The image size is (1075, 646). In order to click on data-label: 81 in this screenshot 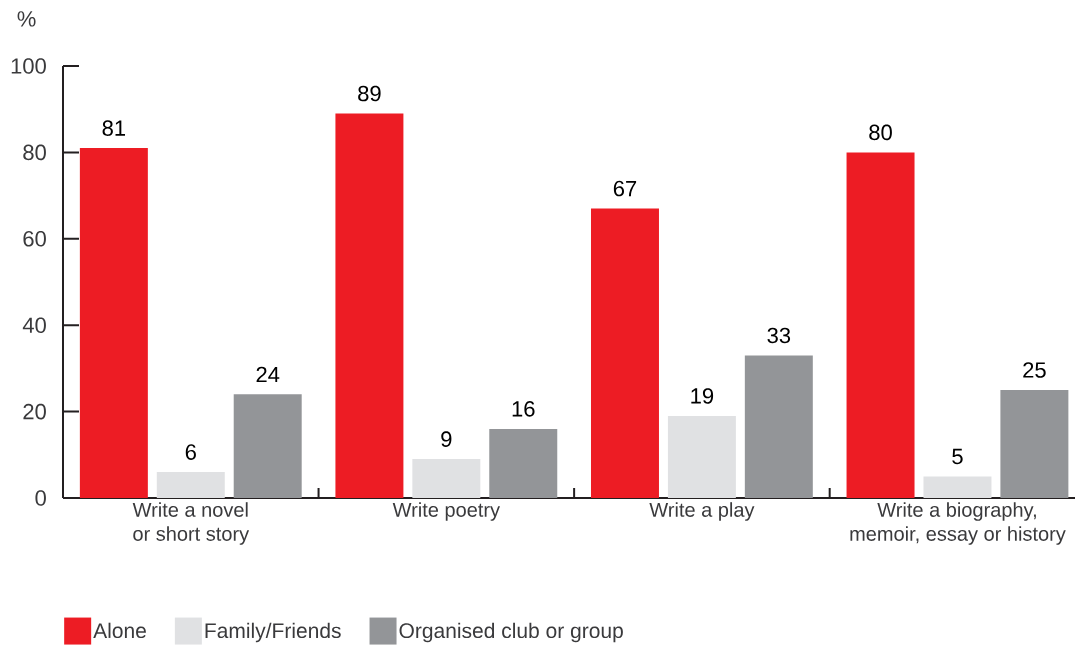, I will do `click(114, 128)`.